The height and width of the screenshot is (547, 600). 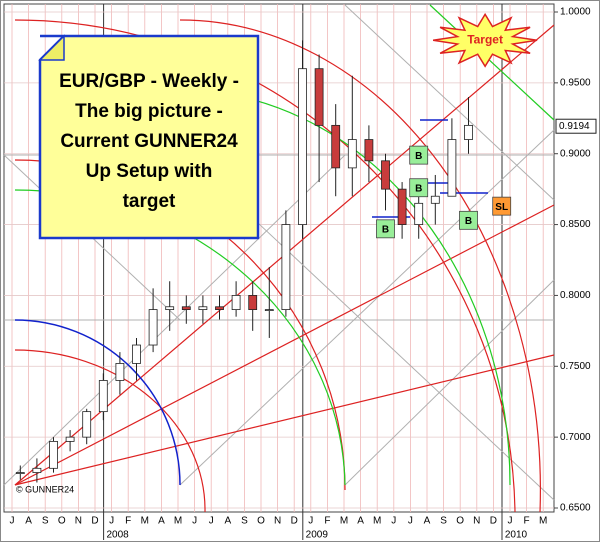 What do you see at coordinates (149, 111) in the screenshot?
I see `title-line: The big picture -` at bounding box center [149, 111].